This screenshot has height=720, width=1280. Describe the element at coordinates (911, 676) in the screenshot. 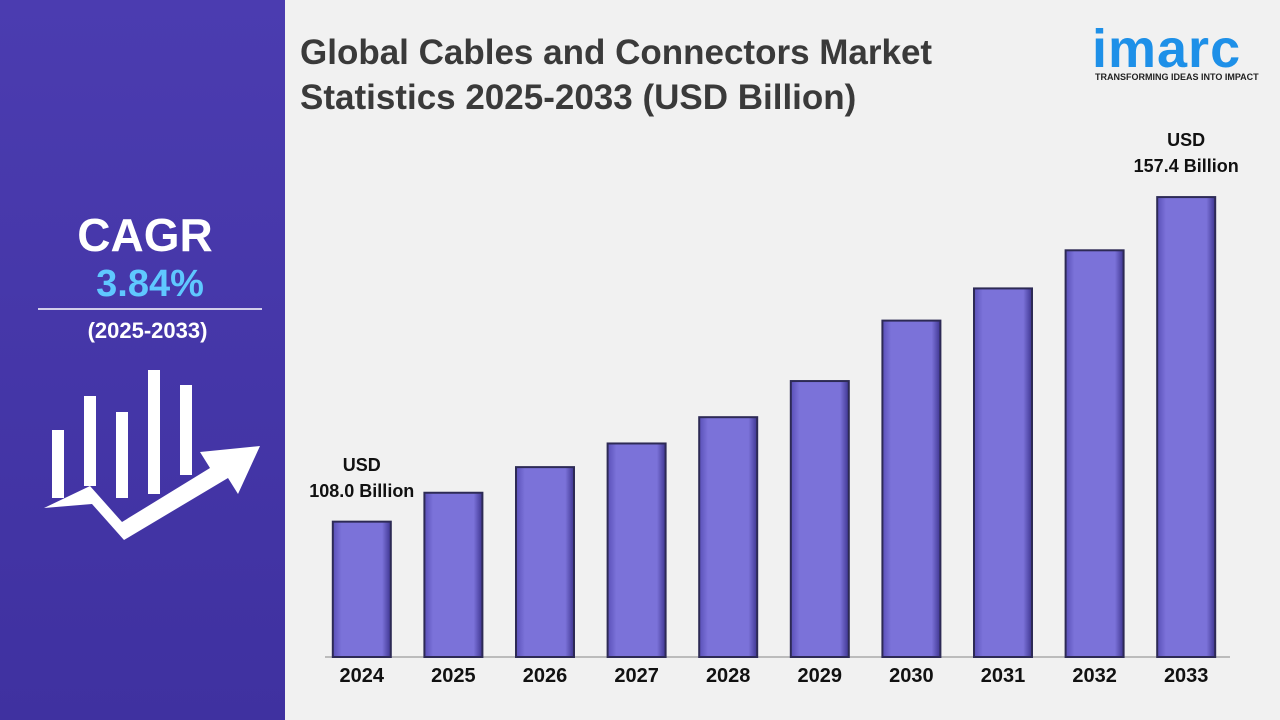

I see `x-tick-label: 2030` at that location.